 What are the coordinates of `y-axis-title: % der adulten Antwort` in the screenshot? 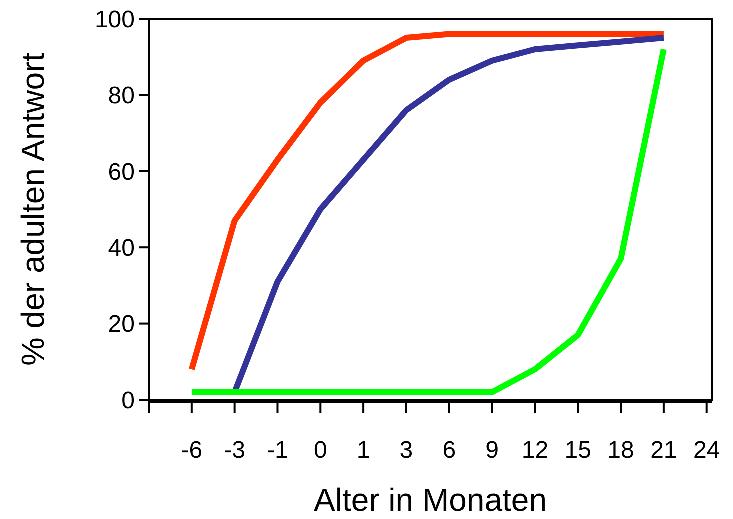 It's located at (33, 209).